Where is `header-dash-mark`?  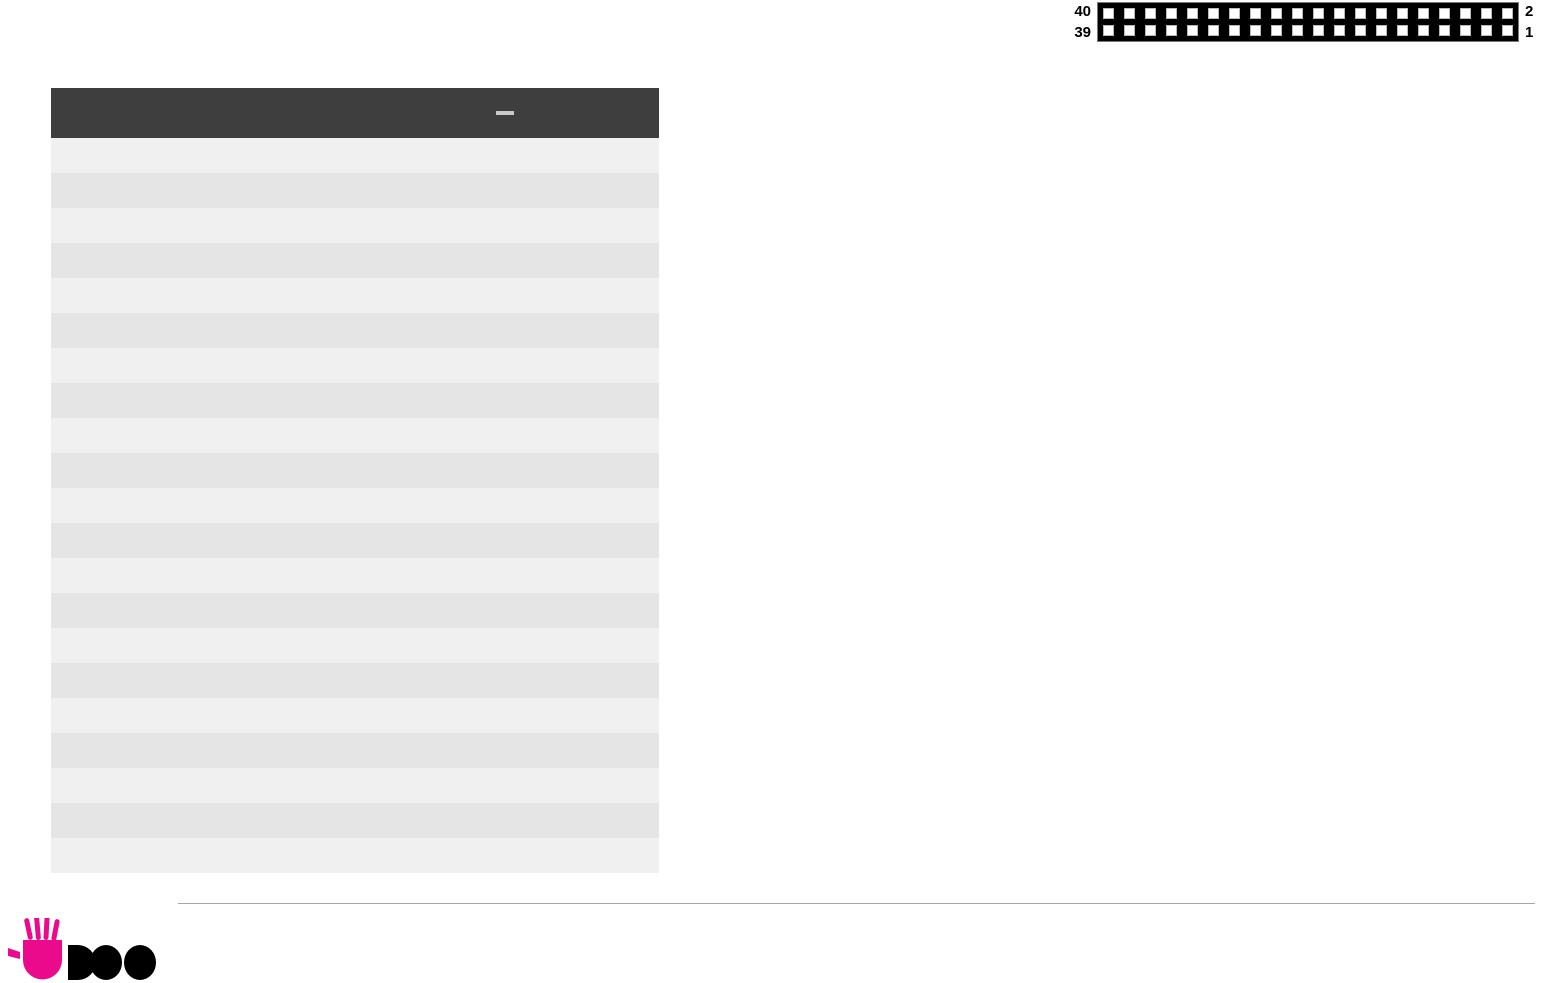 header-dash-mark is located at coordinates (504, 113).